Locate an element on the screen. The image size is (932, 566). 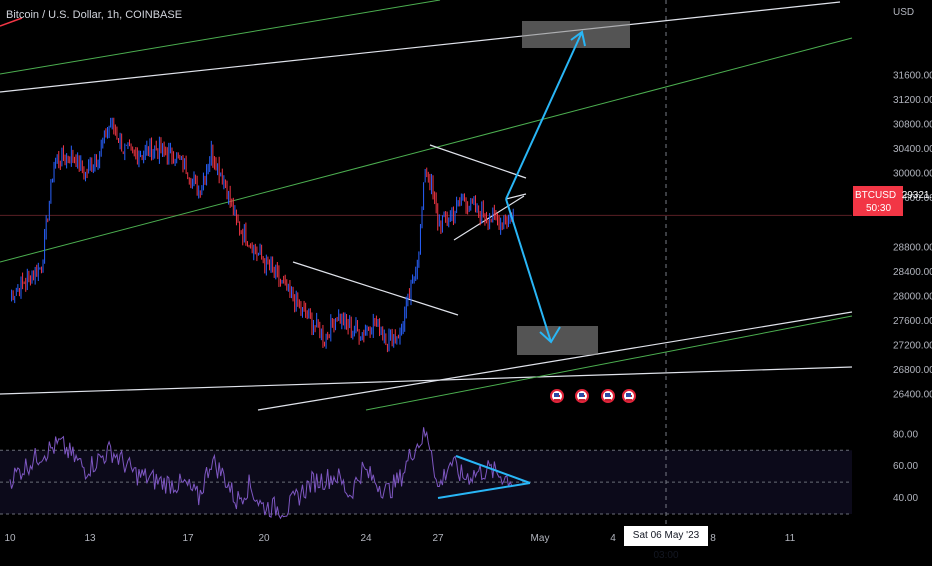
time-tick-label: 4 is located at coordinates (613, 538).